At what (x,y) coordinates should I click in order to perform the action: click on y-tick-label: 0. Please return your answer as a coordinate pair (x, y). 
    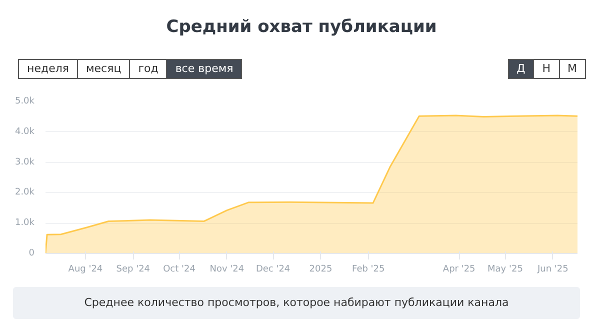
    Looking at the image, I should click on (31, 253).